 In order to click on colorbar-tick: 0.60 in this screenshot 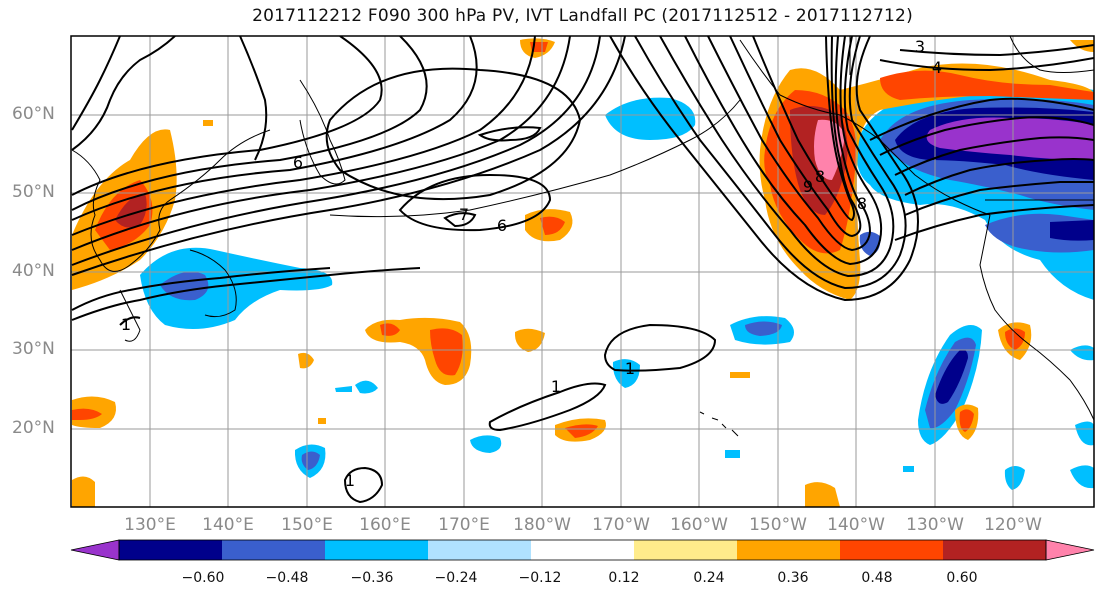, I will do `click(962, 578)`.